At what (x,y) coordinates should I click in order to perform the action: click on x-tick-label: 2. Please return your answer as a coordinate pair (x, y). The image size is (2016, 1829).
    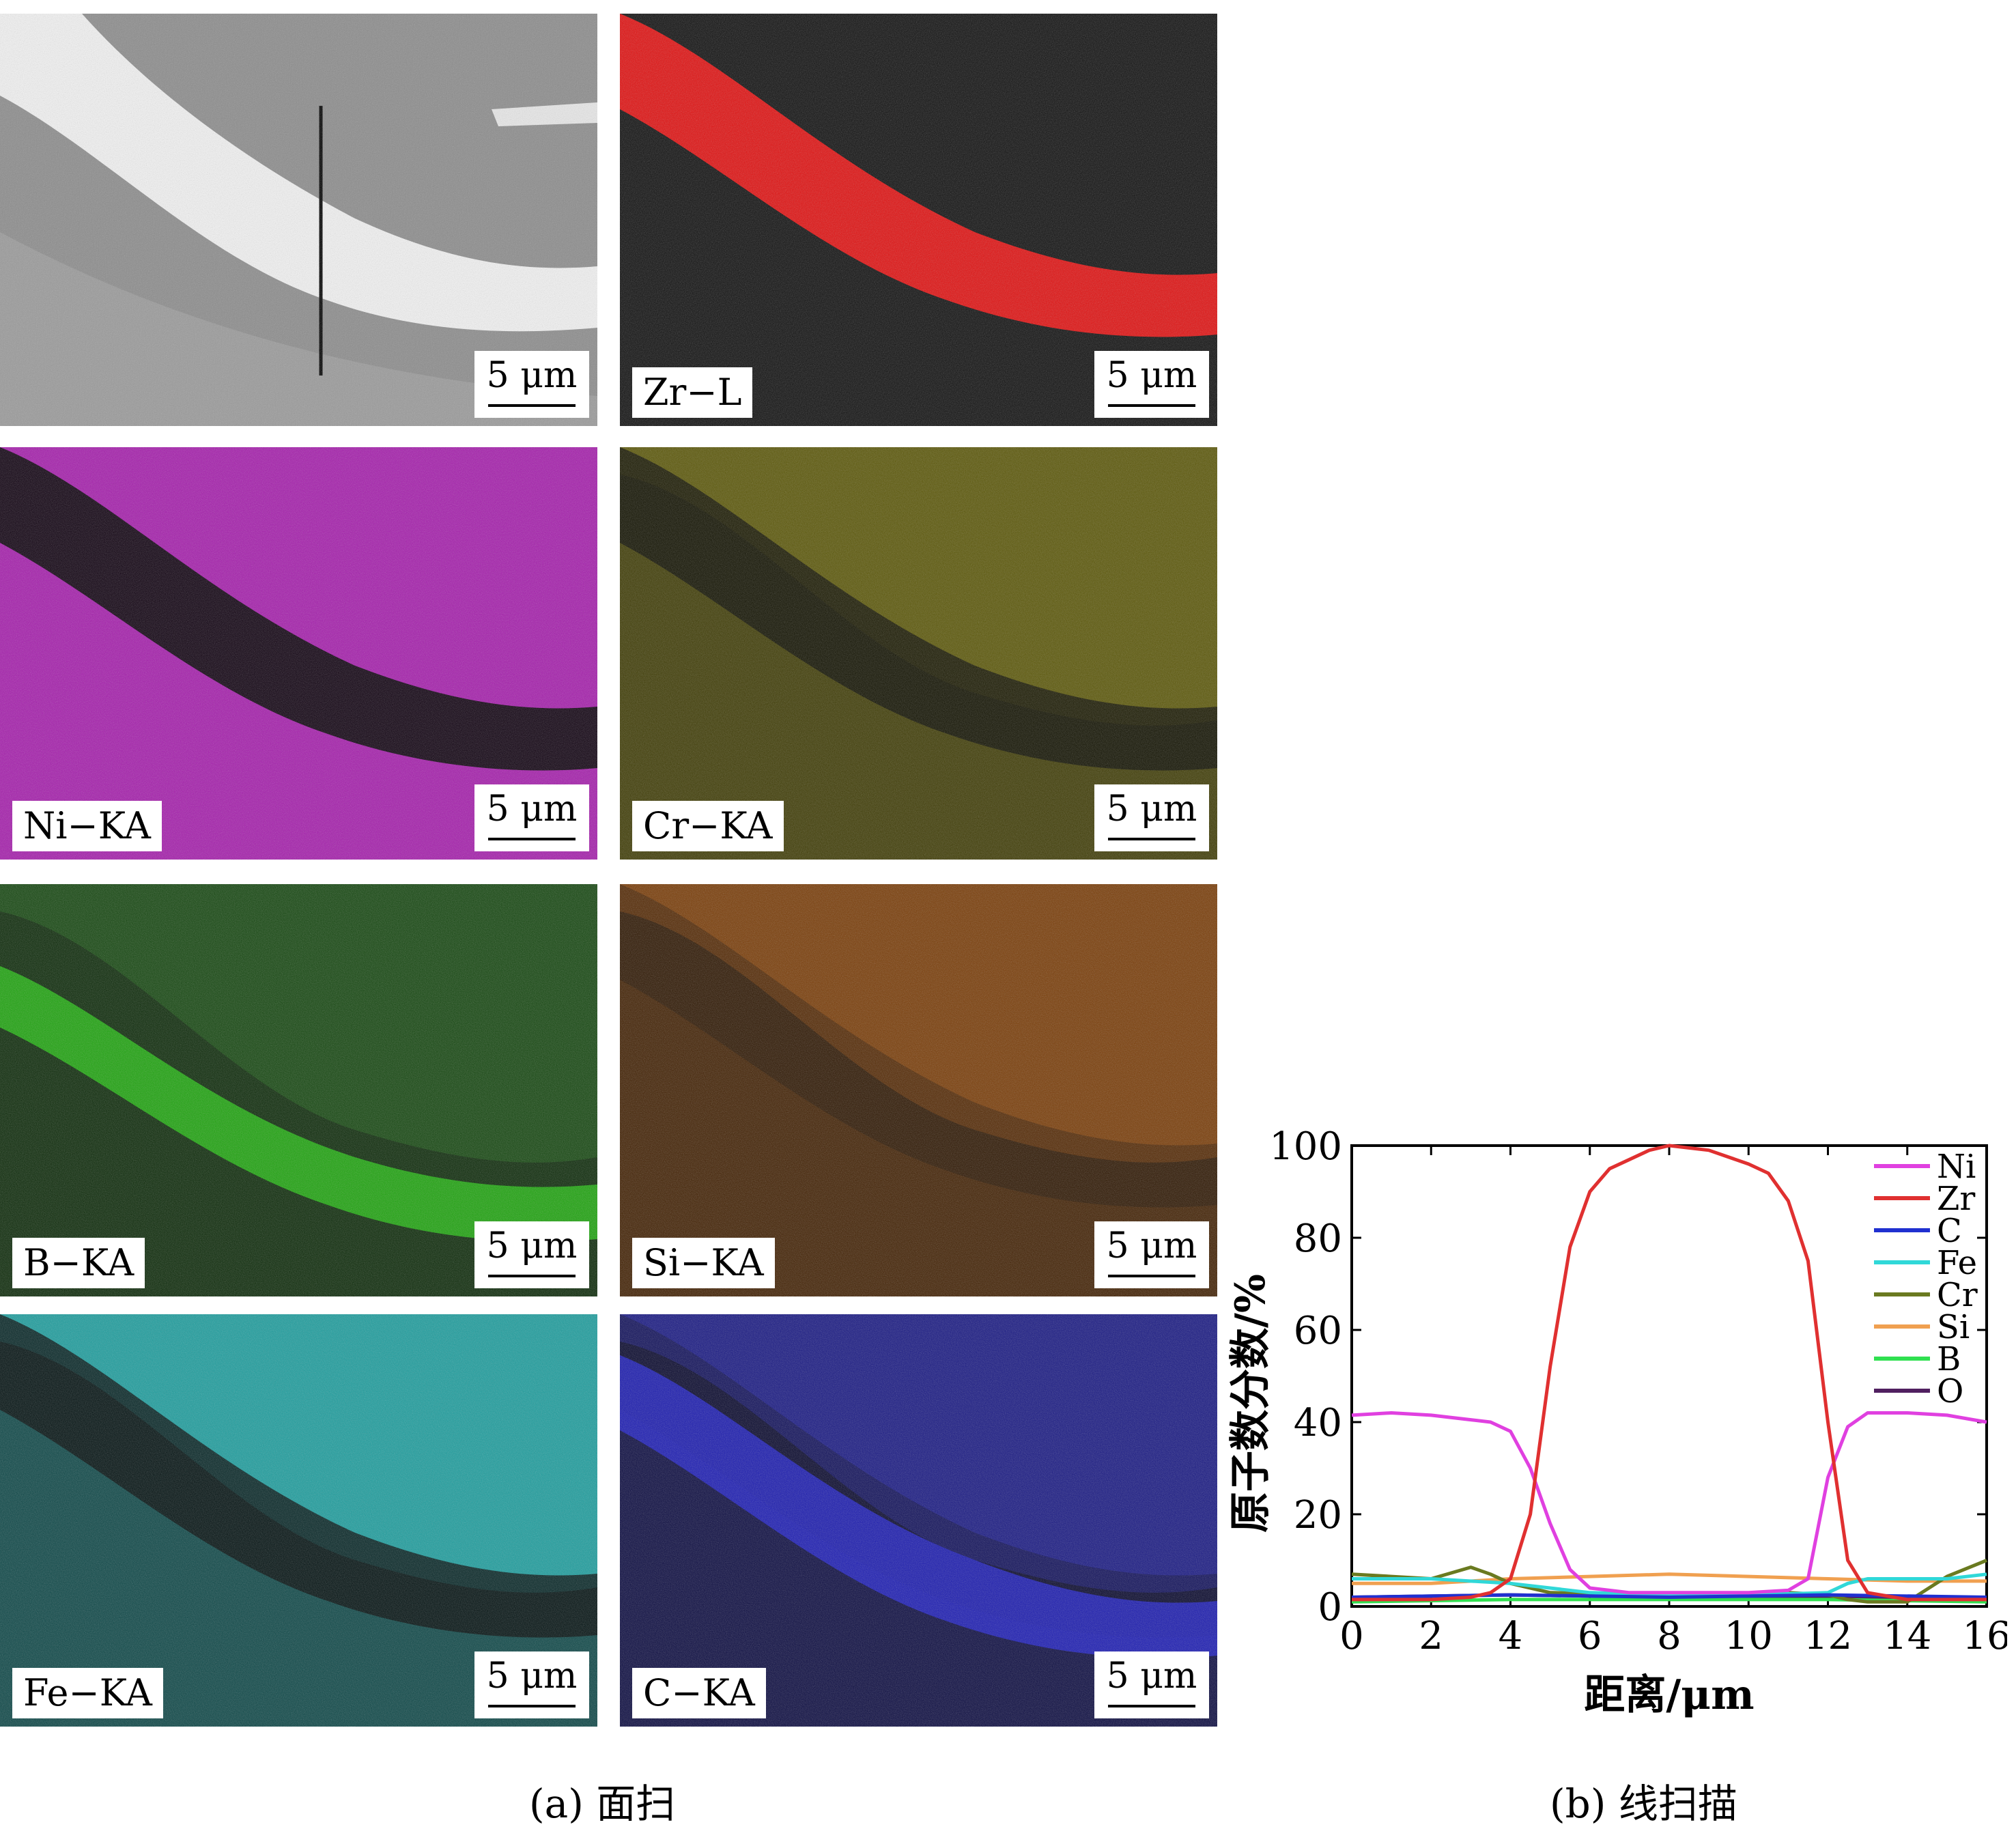
    Looking at the image, I should click on (1431, 1636).